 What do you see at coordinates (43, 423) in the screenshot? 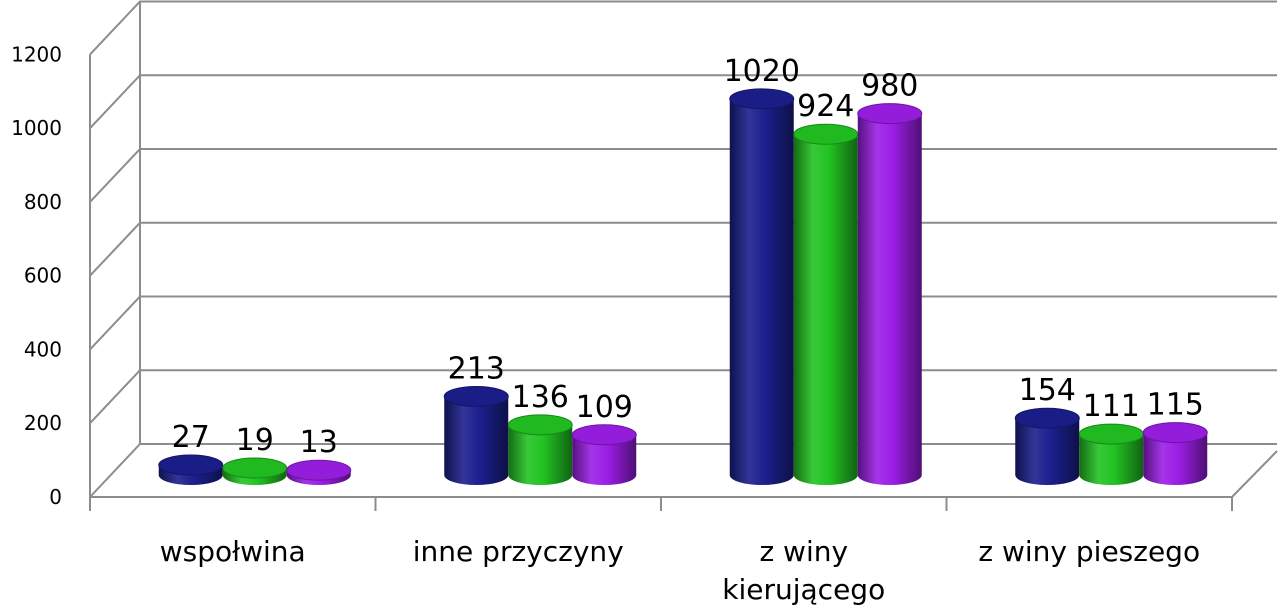
I see `y-tick-label: 200` at bounding box center [43, 423].